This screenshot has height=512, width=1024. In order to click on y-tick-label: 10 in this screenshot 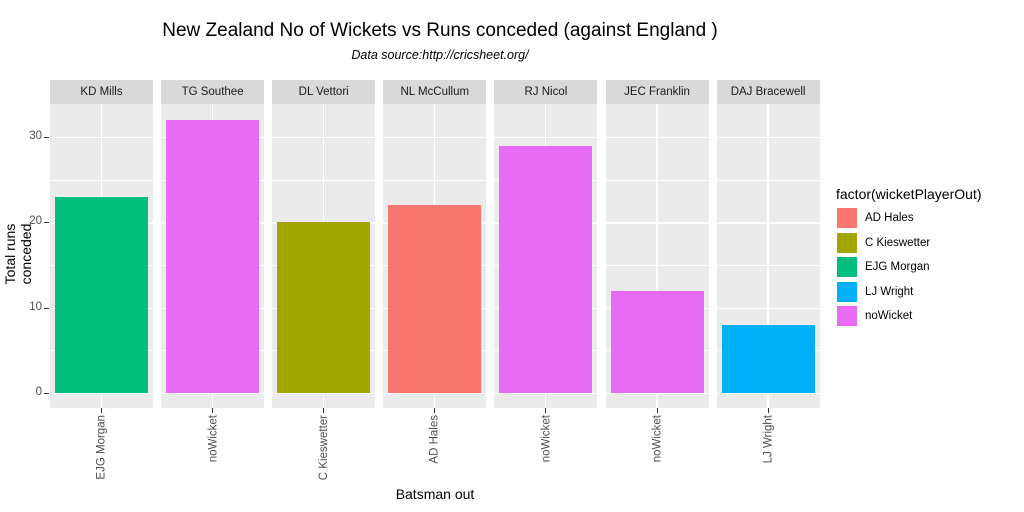, I will do `click(35, 306)`.